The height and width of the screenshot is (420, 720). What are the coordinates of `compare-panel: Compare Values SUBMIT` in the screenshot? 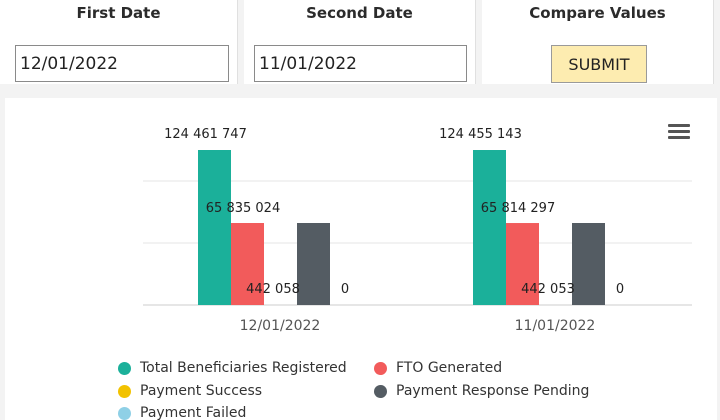 It's located at (598, 42).